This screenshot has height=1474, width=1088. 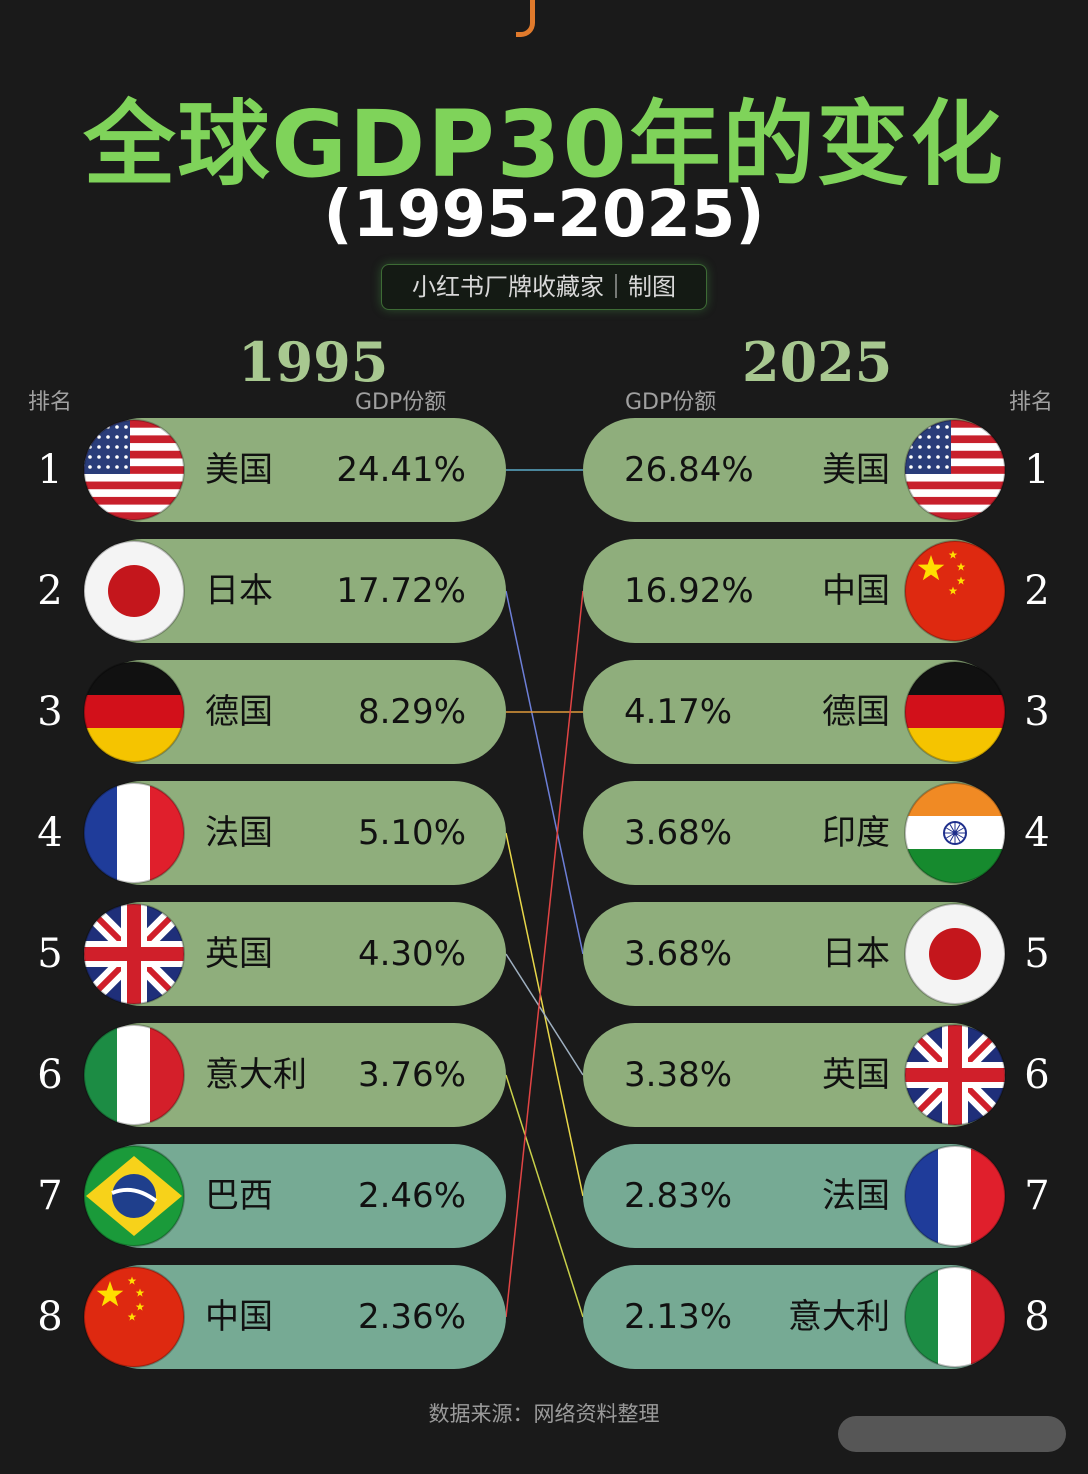 I want to click on data-source-note: 数据来源：网络资料整理, so click(x=544, y=1414).